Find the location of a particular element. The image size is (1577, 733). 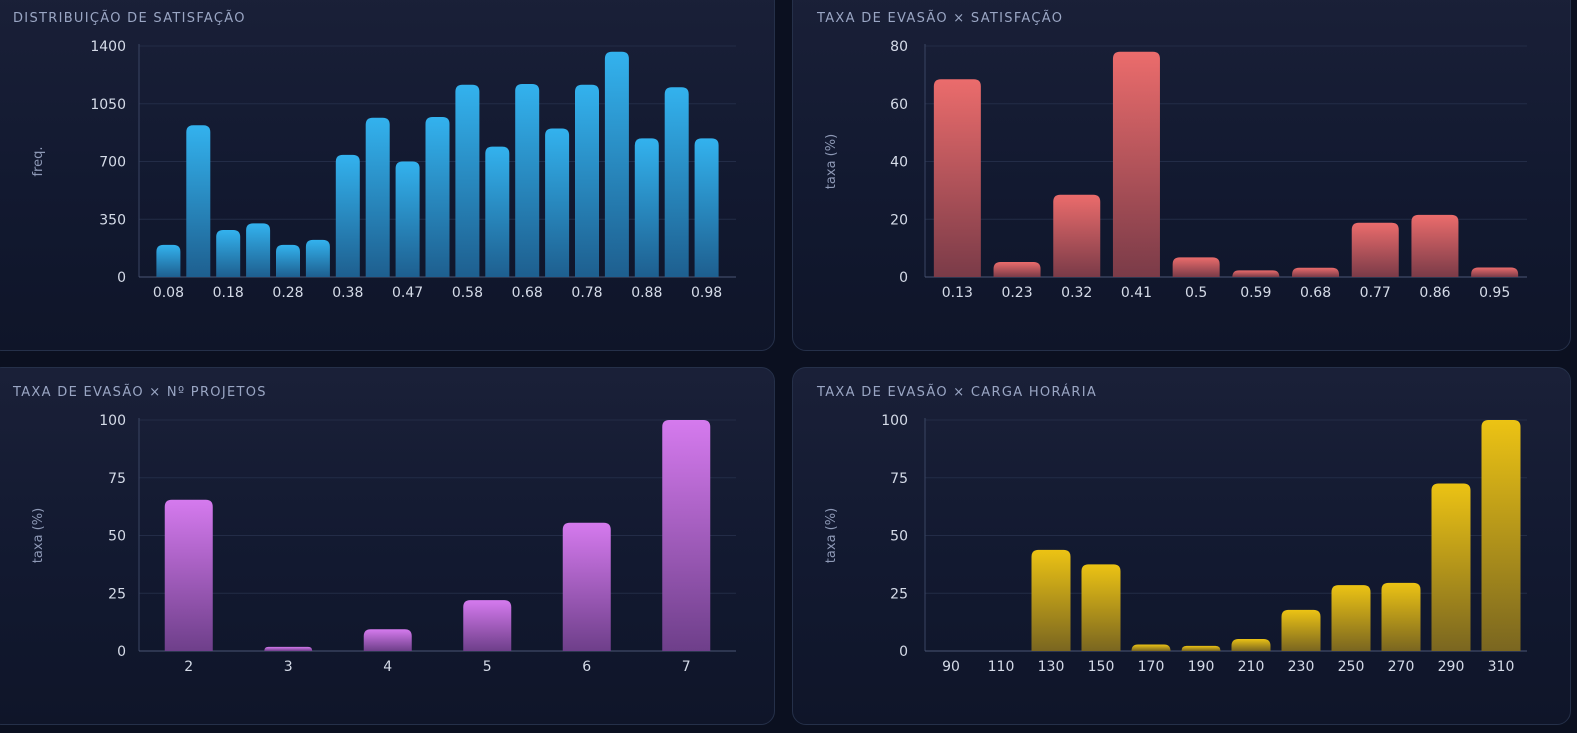

x-tick-label: 2 is located at coordinates (188, 667).